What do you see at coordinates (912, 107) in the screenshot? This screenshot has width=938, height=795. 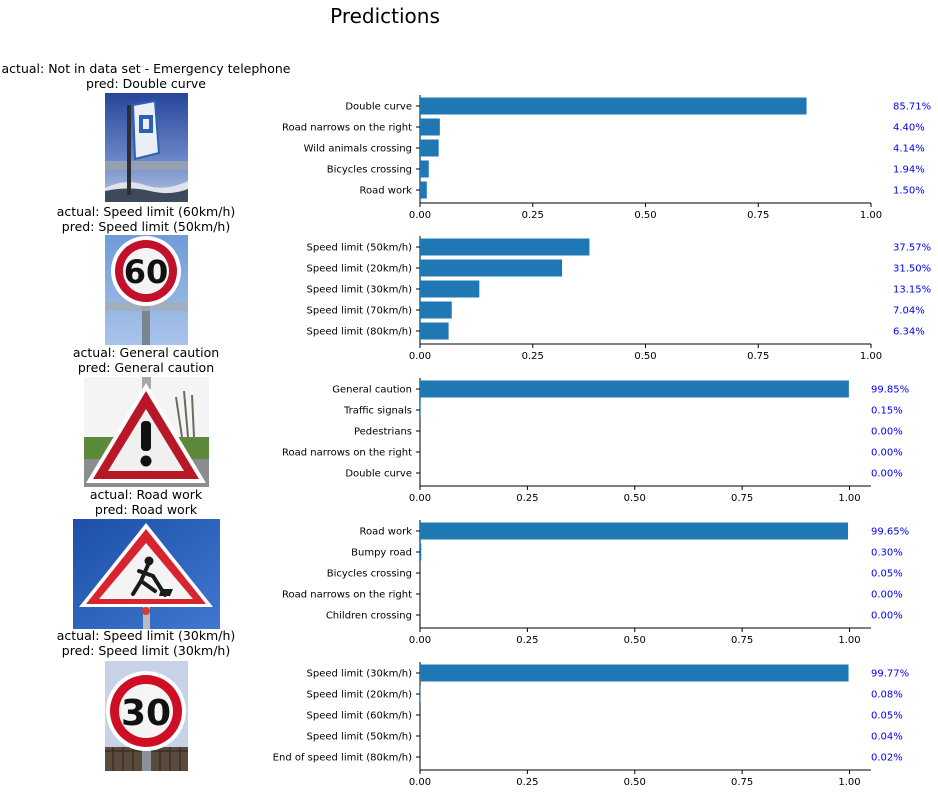 I see `percentage-label: 85.71%` at bounding box center [912, 107].